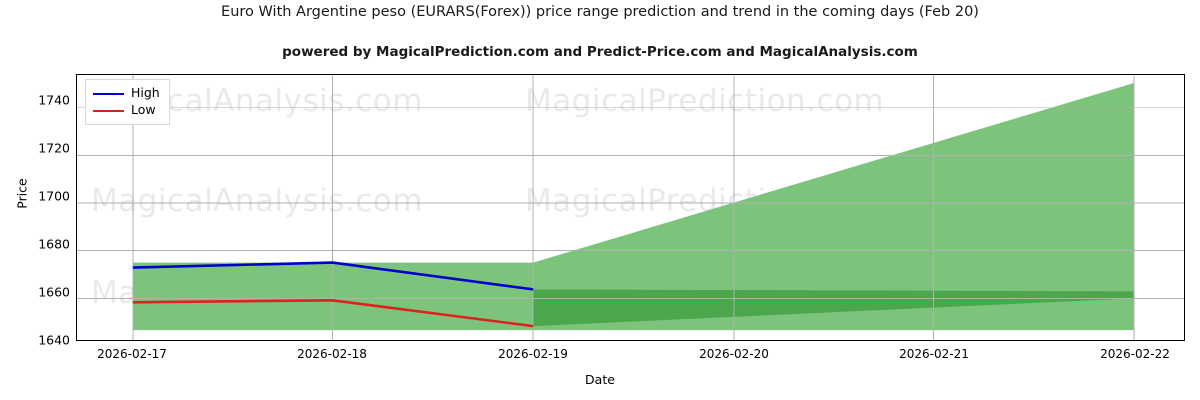  What do you see at coordinates (54, 148) in the screenshot?
I see `y-tick-label: 1720` at bounding box center [54, 148].